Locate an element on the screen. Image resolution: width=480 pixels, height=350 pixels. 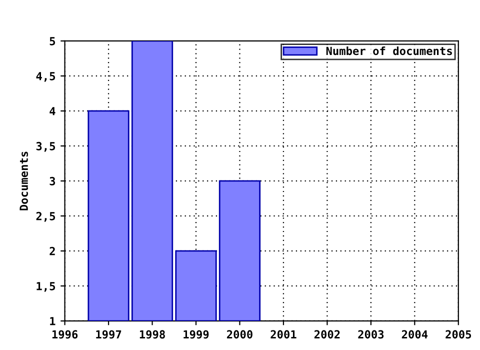
y-tick-label: 3 is located at coordinates (53, 181).